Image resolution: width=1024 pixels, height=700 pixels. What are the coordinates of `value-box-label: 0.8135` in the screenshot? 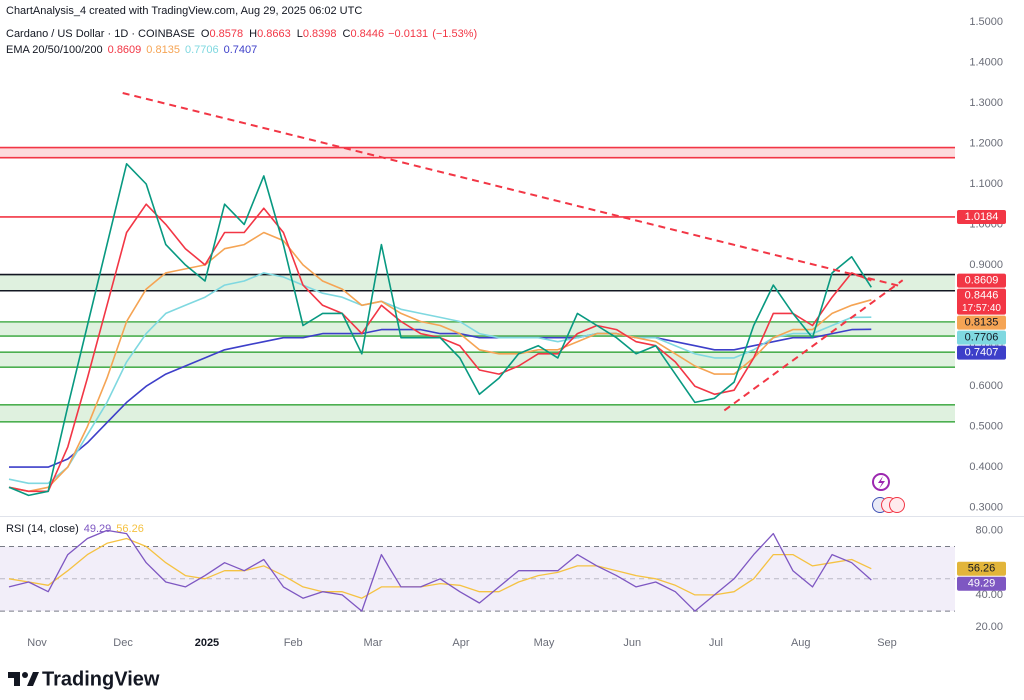 It's located at (982, 323).